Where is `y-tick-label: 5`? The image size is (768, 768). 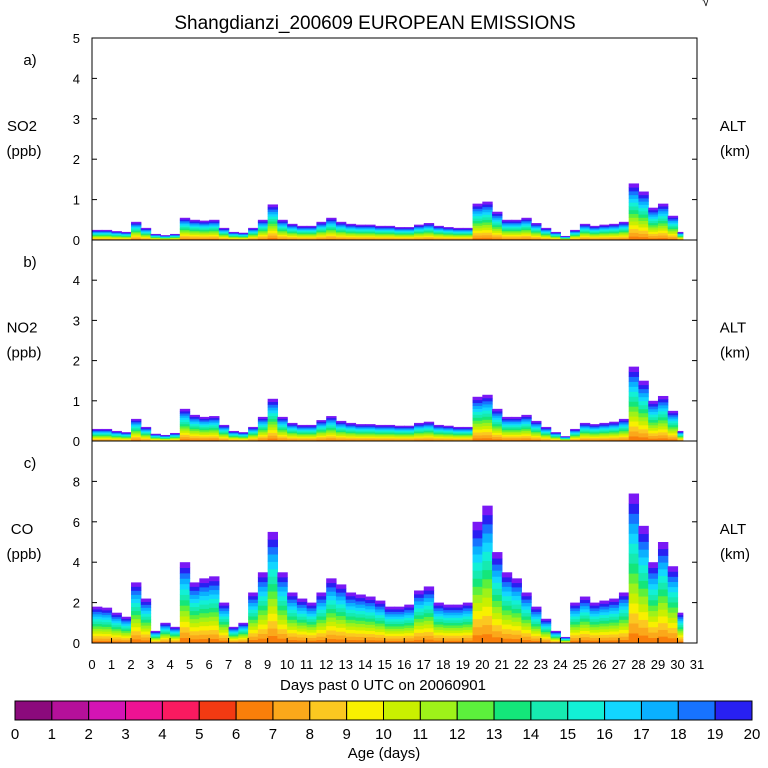 y-tick-label: 5 is located at coordinates (76, 38).